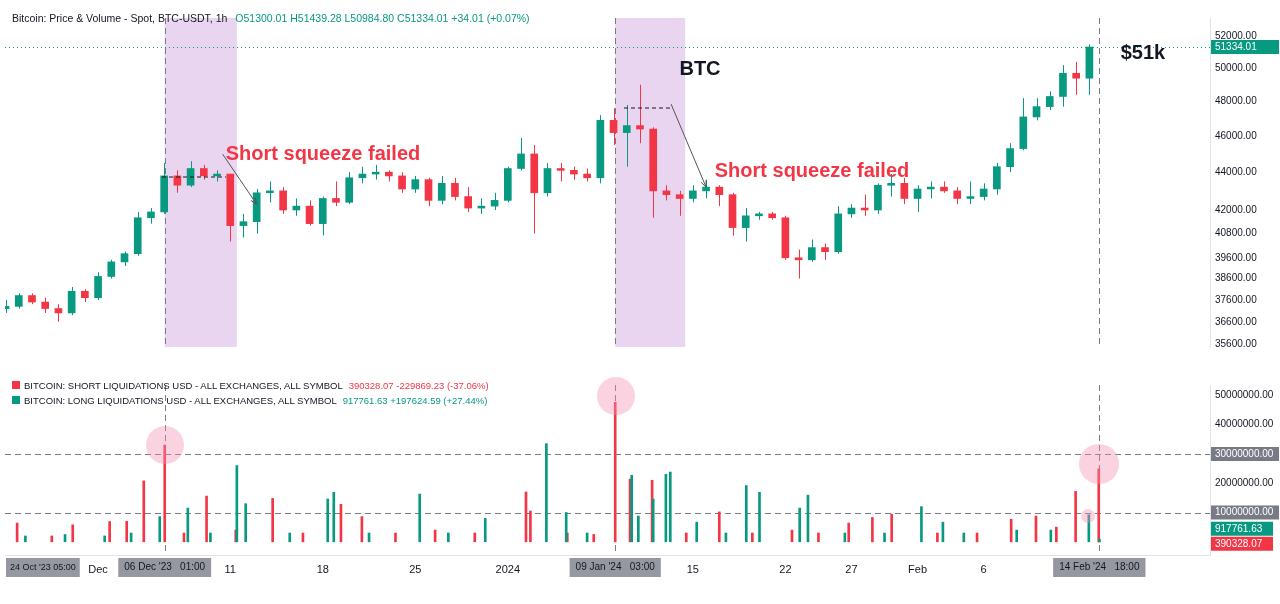 The width and height of the screenshot is (1280, 604). What do you see at coordinates (1236, 101) in the screenshot?
I see `y-tick-label: 48000.00` at bounding box center [1236, 101].